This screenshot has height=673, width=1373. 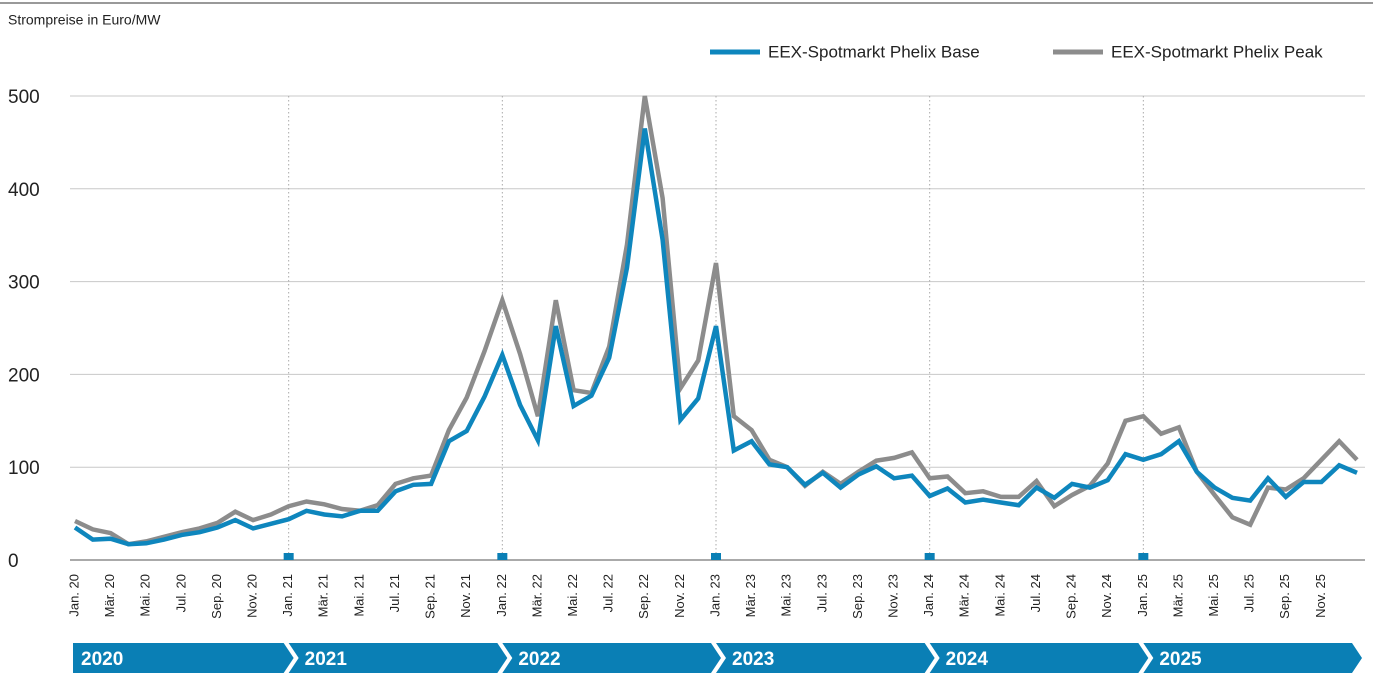 I want to click on x-tick-label: Jan. 23, so click(x=714, y=595).